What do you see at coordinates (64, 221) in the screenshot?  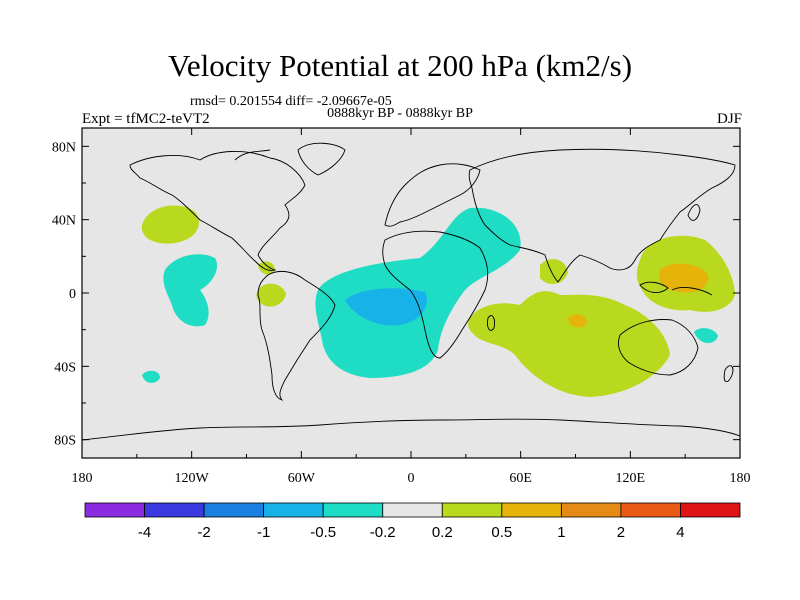 I see `y-tick-label: 40N` at bounding box center [64, 221].